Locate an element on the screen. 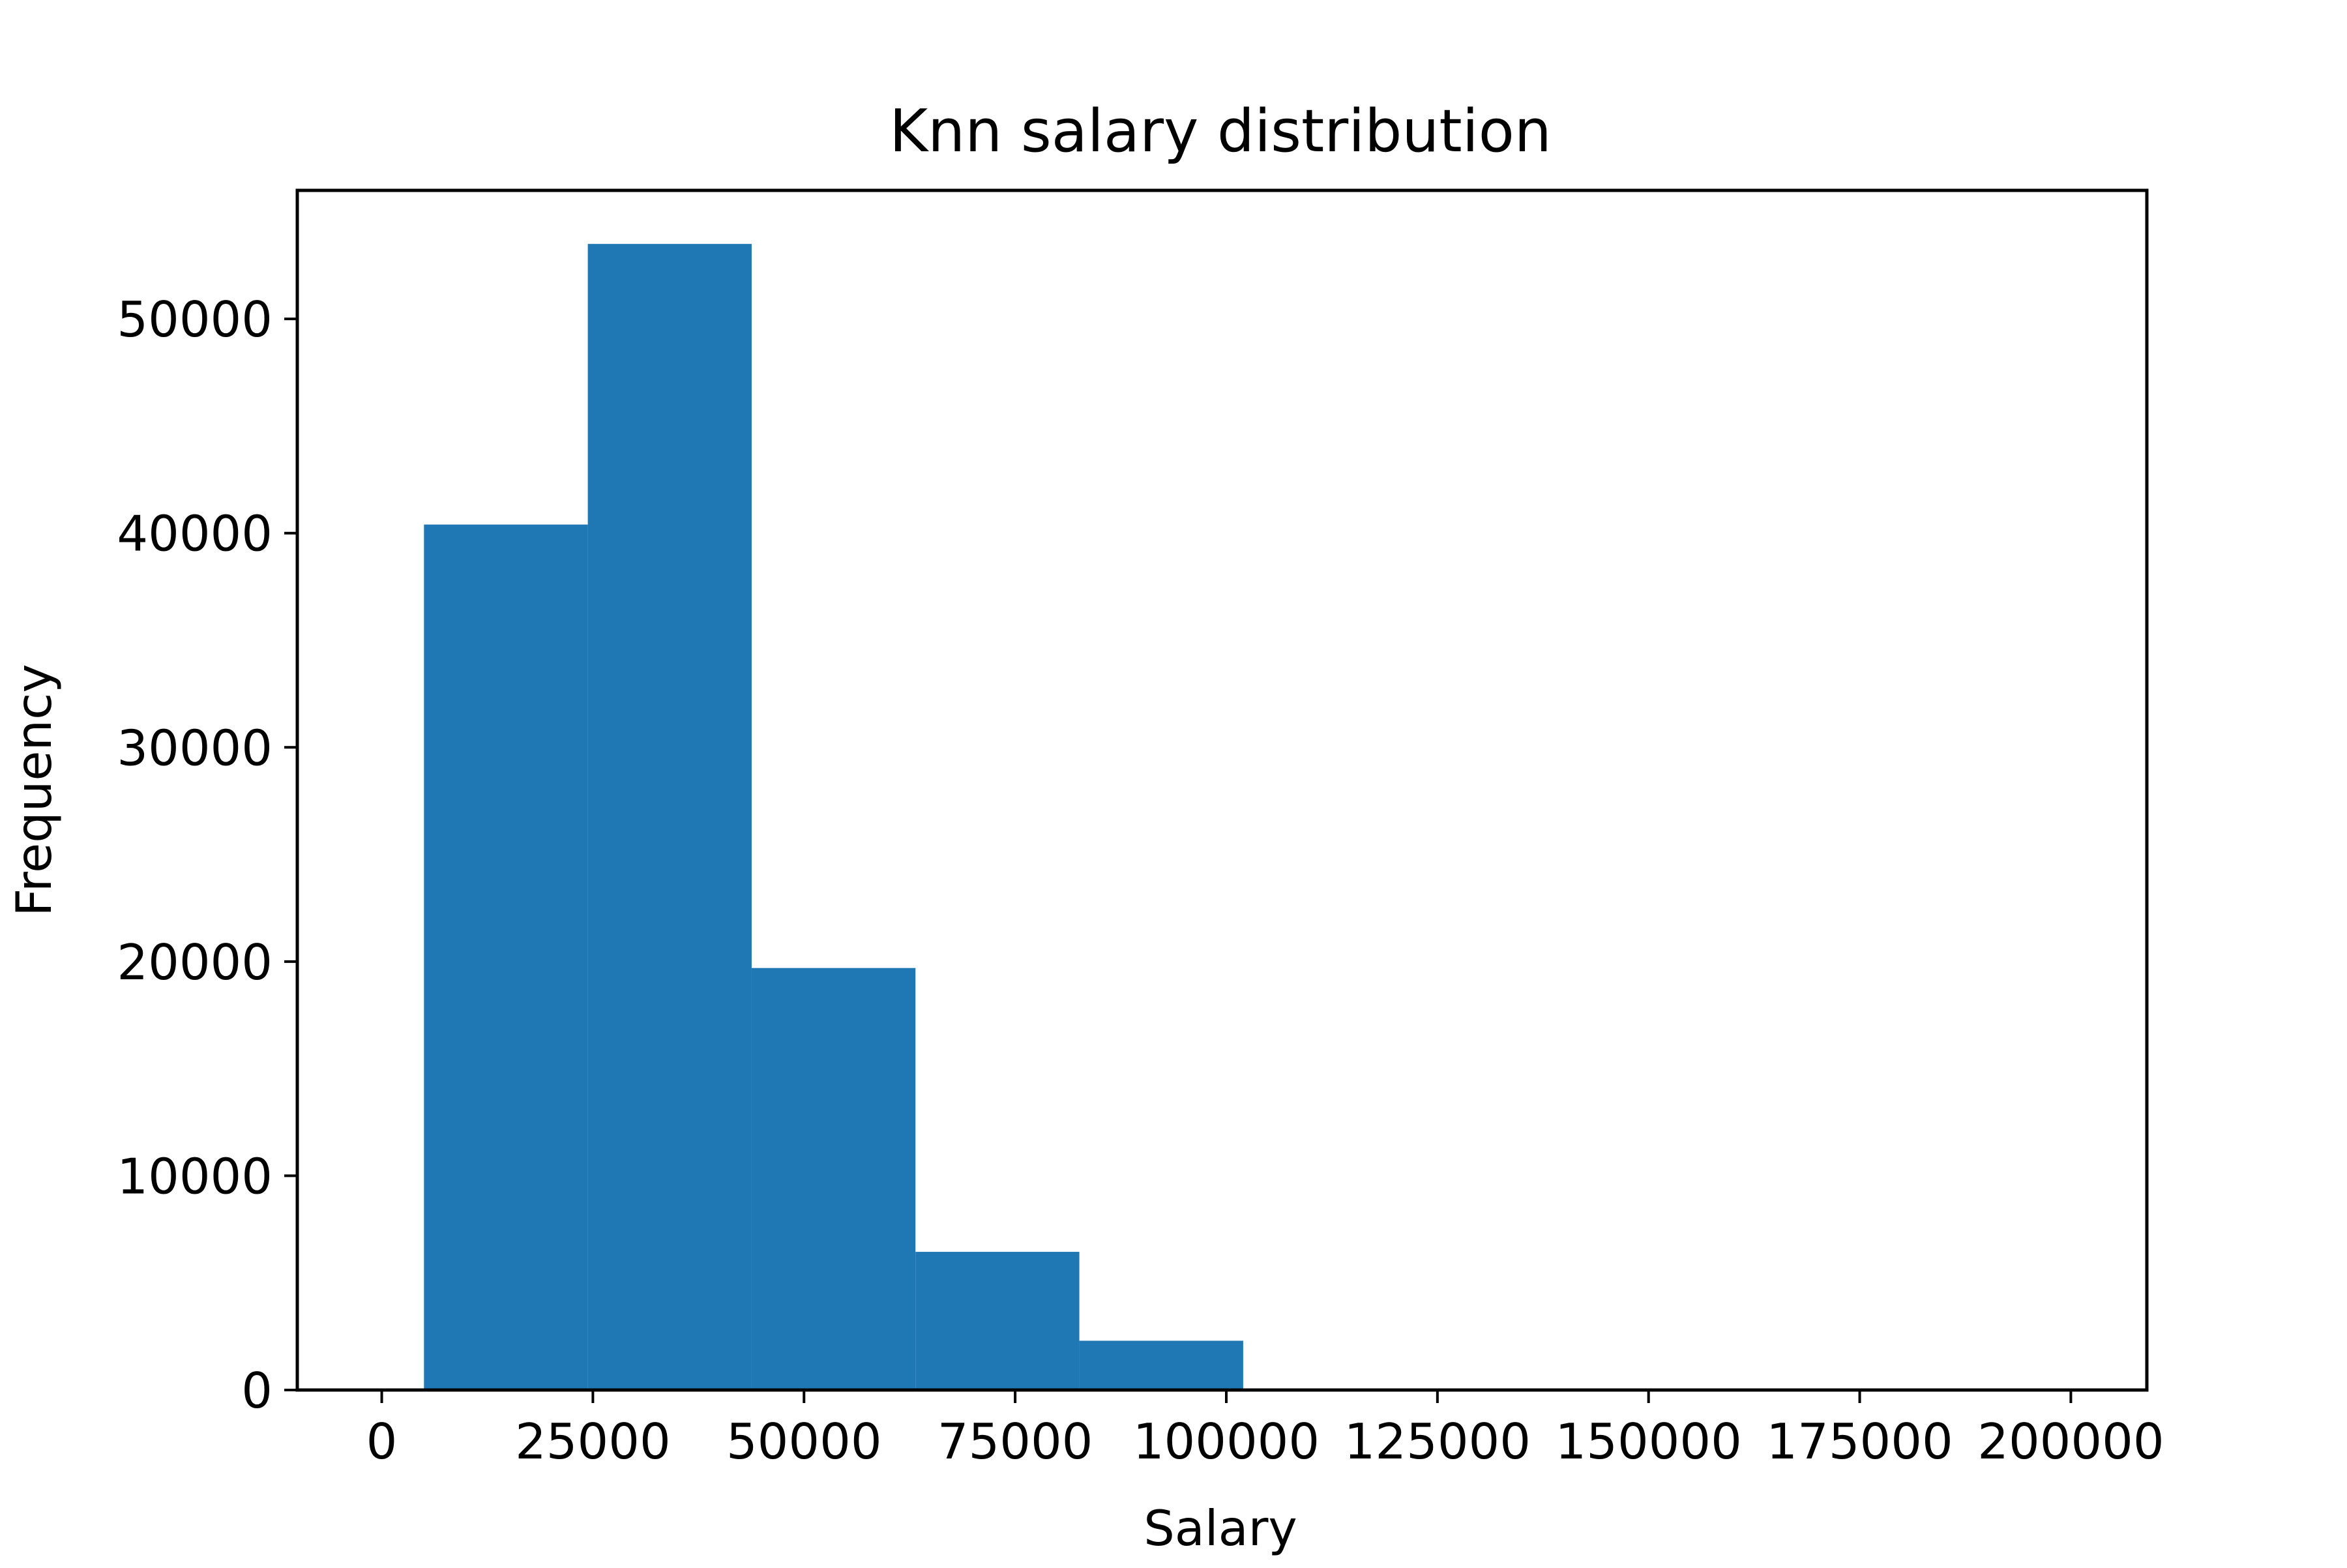 The height and width of the screenshot is (1568, 2347). x-tick-label: 50000 is located at coordinates (804, 1442).